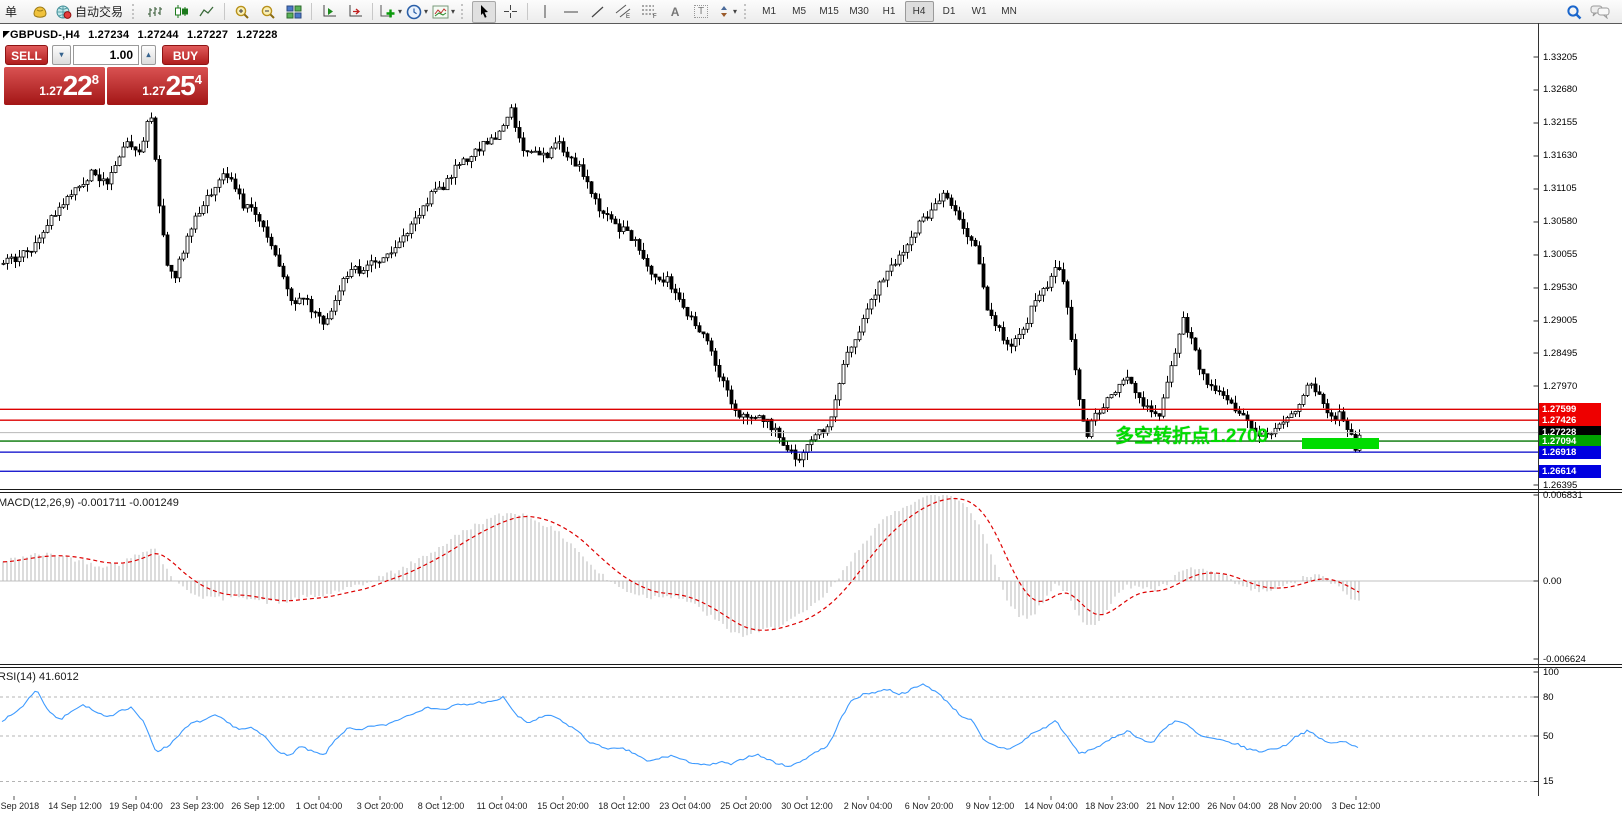  What do you see at coordinates (545, 12) in the screenshot?
I see `vertical-line-tool` at bounding box center [545, 12].